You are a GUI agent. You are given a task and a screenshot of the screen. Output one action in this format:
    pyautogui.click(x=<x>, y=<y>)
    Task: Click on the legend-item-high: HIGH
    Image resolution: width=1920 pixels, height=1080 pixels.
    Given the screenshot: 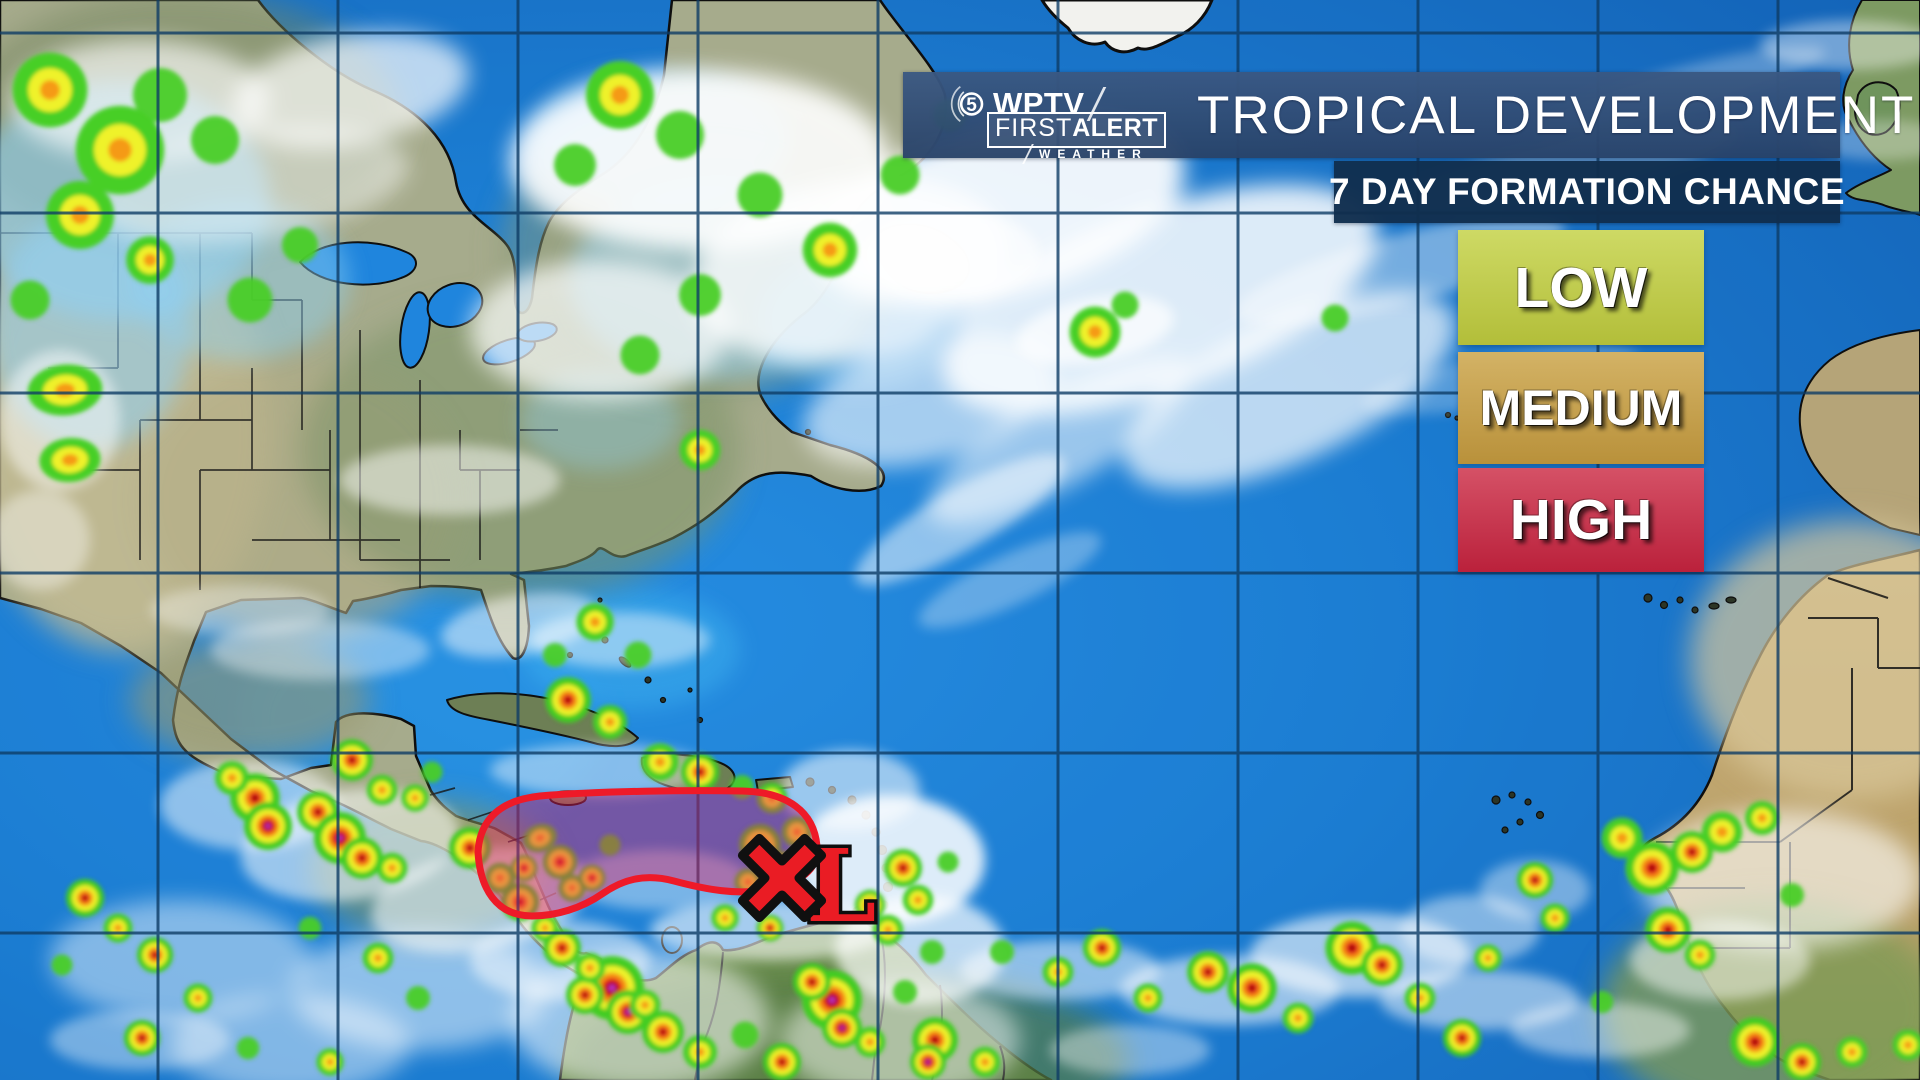 What is the action you would take?
    pyautogui.click(x=1581, y=520)
    